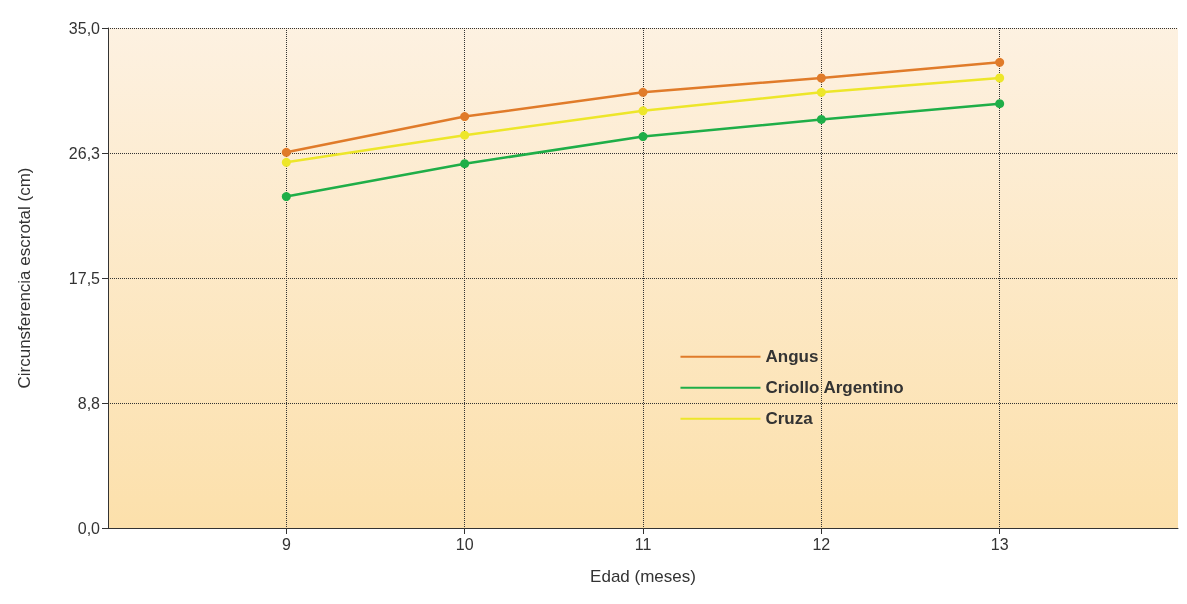  I want to click on legend-label: Cruza, so click(789, 419).